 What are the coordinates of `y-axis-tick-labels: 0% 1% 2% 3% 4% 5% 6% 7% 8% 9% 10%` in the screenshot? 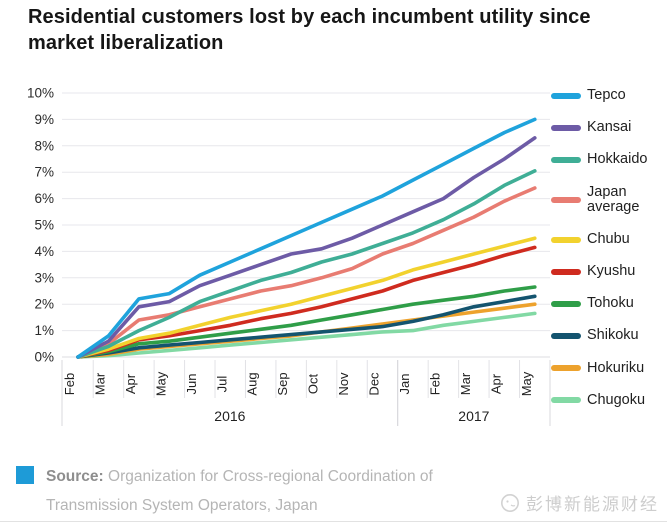 It's located at (40, 225).